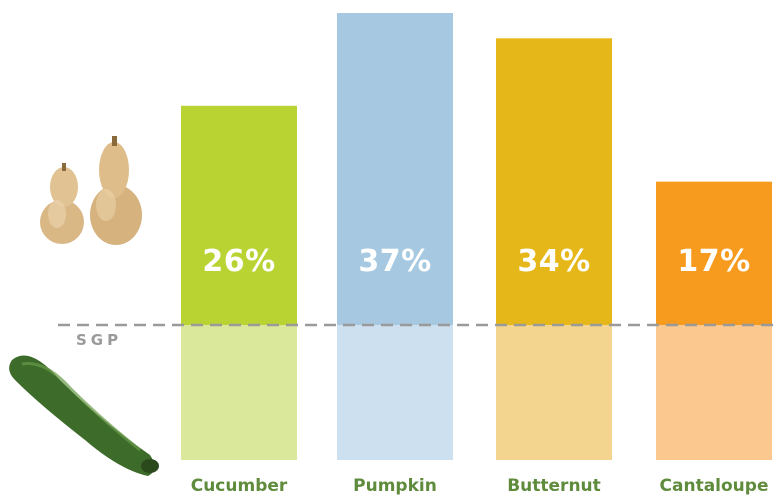 Image resolution: width=777 pixels, height=503 pixels. I want to click on category-label-cucumber: Cucumber, so click(239, 486).